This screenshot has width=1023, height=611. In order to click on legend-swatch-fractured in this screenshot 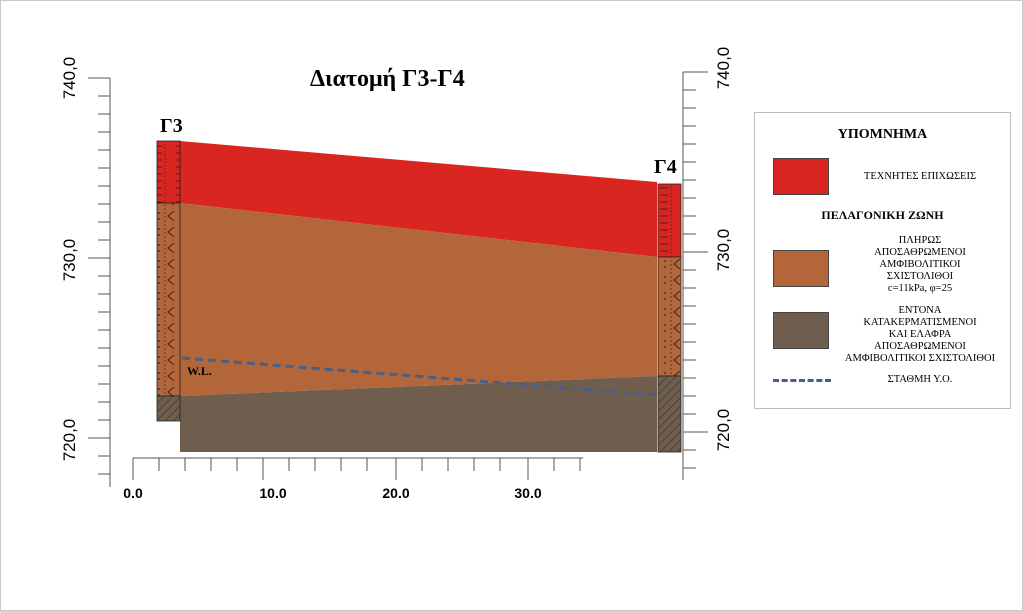, I will do `click(801, 330)`.